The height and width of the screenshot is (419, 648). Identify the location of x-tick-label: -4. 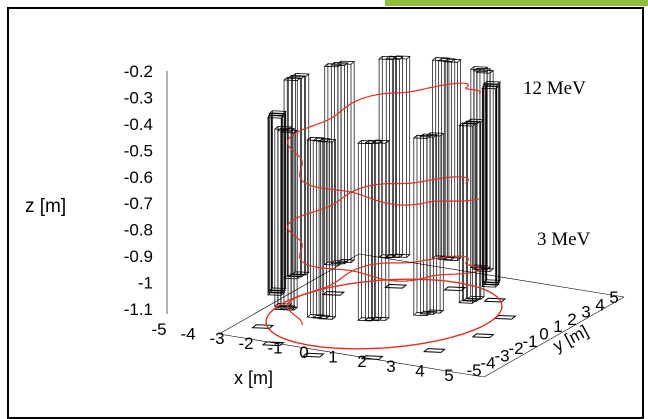
(187, 334).